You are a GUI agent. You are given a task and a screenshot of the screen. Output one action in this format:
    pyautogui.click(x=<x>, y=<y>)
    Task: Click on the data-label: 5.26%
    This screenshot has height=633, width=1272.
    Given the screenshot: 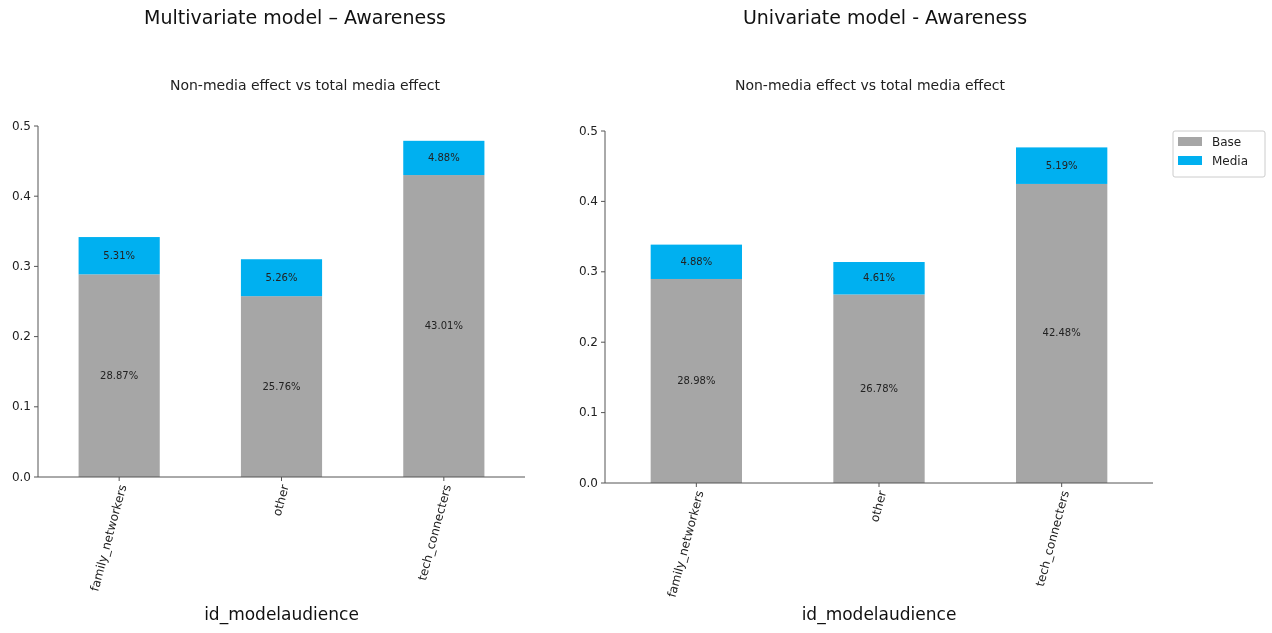 What is the action you would take?
    pyautogui.click(x=281, y=277)
    